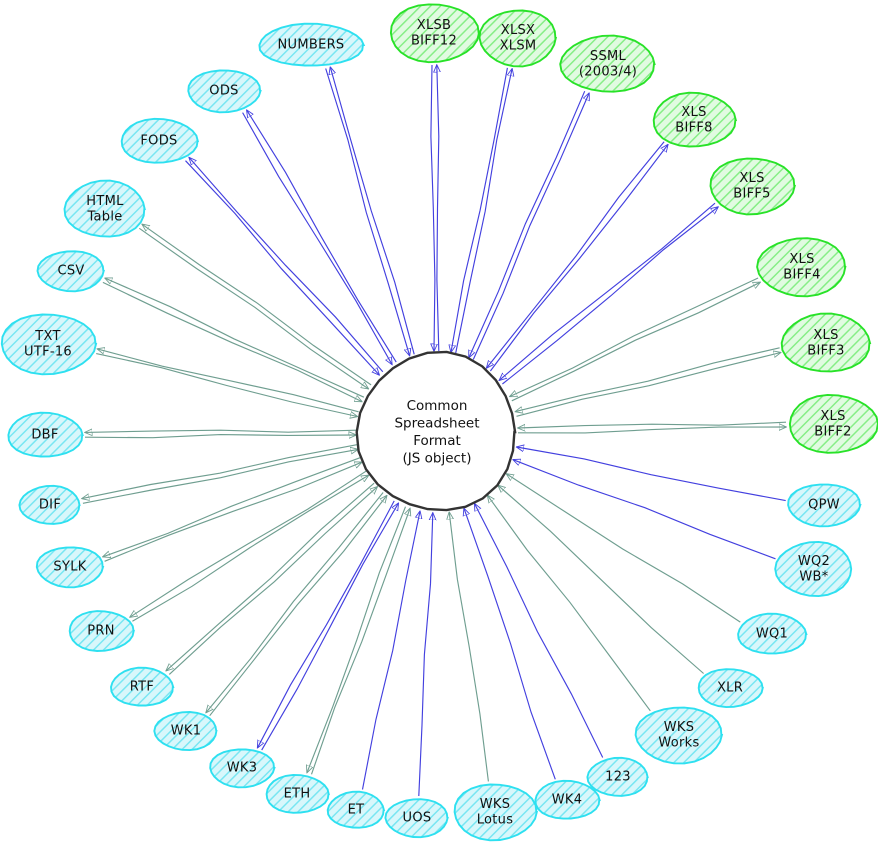  I want to click on edge-eth, so click(358, 640).